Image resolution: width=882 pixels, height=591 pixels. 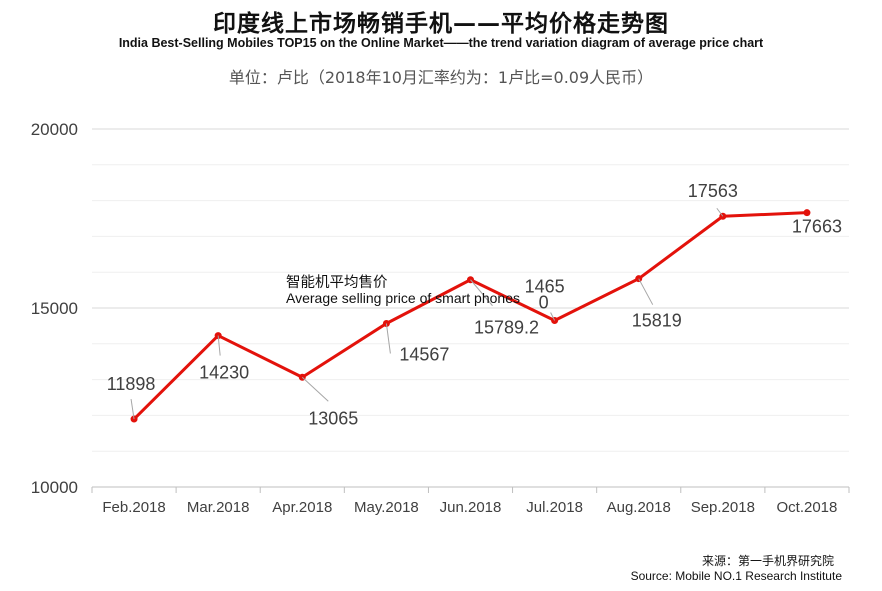 I want to click on data-label: 14567, so click(x=424, y=355).